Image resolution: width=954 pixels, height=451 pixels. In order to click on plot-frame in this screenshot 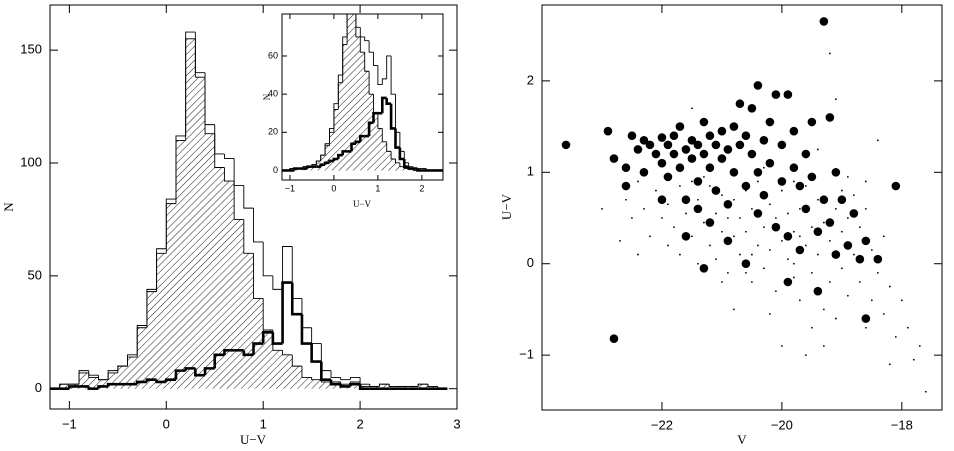, I will do `click(362, 97)`.